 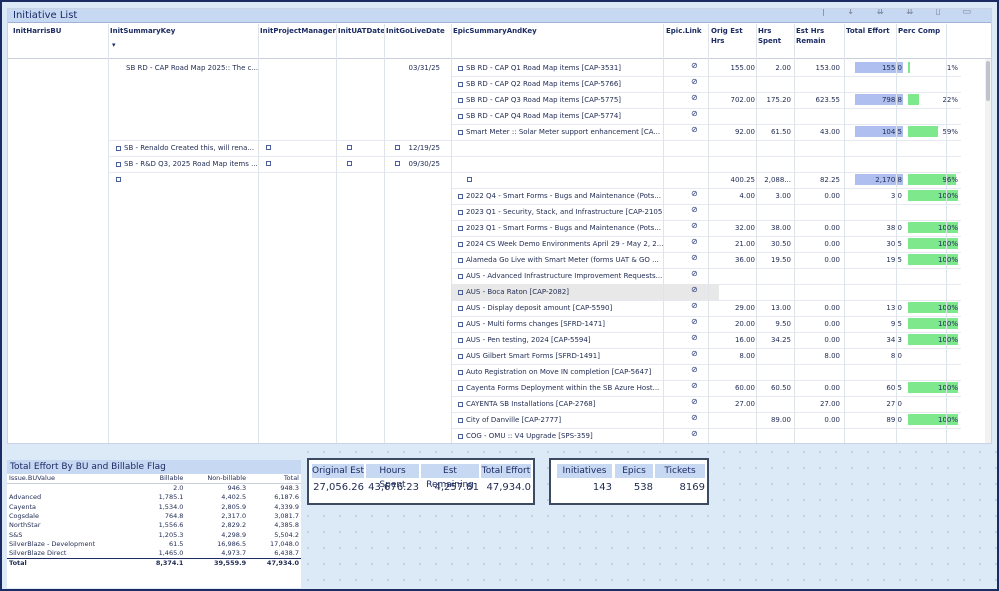 I want to click on expand-level-icon: ⇊, so click(x=880, y=12).